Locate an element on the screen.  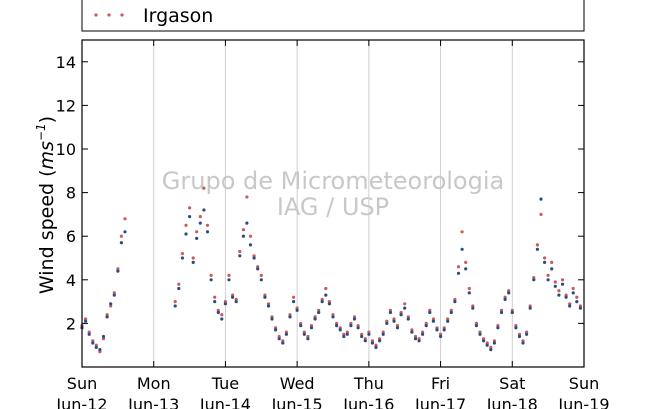
legend-marker-dot is located at coordinates (122, 15).